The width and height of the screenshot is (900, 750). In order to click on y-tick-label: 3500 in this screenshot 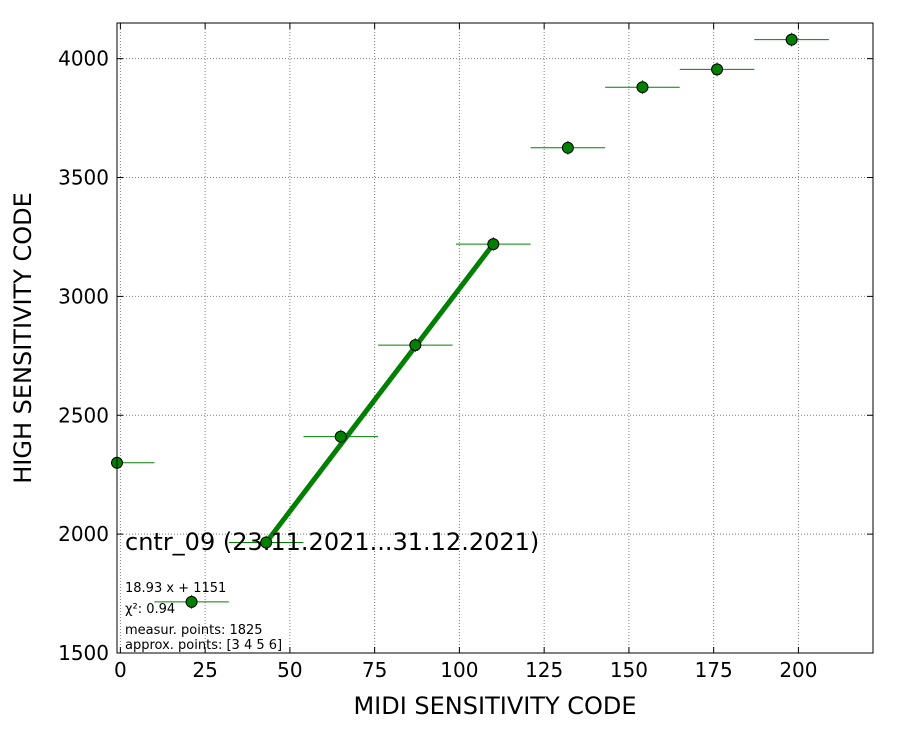, I will do `click(83, 178)`.